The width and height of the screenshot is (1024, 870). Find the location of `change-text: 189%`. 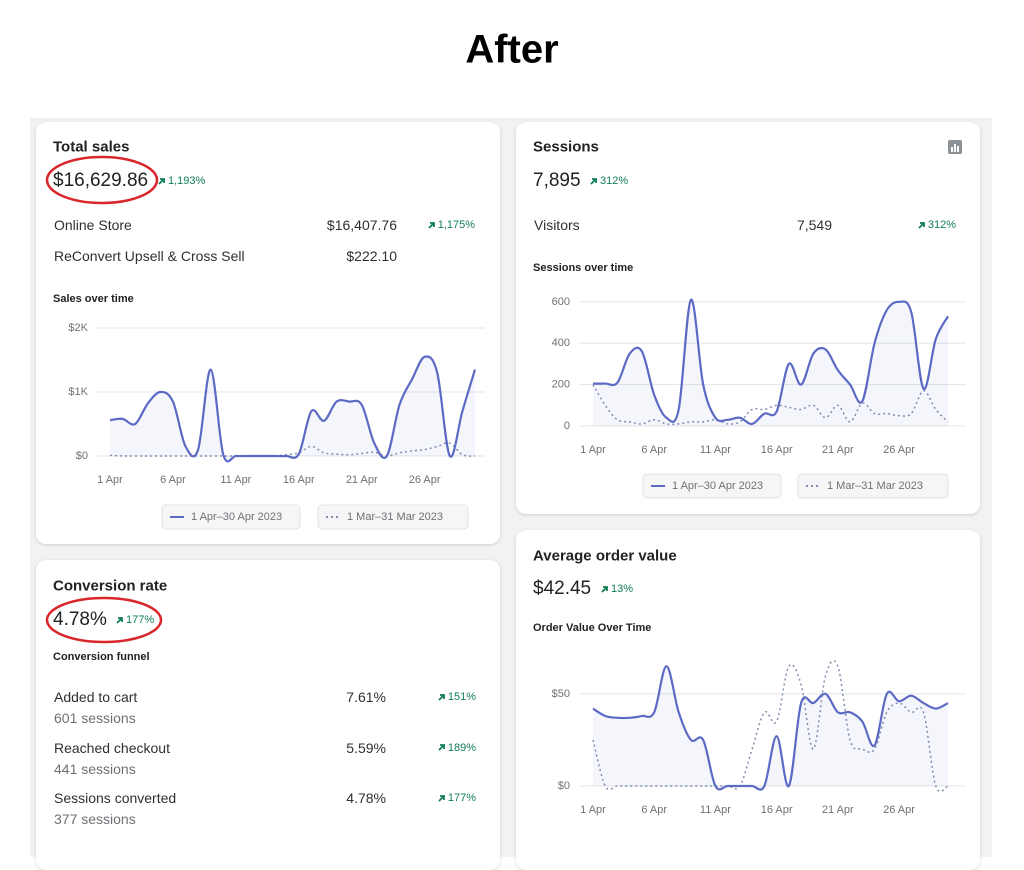

change-text: 189% is located at coordinates (461, 747).